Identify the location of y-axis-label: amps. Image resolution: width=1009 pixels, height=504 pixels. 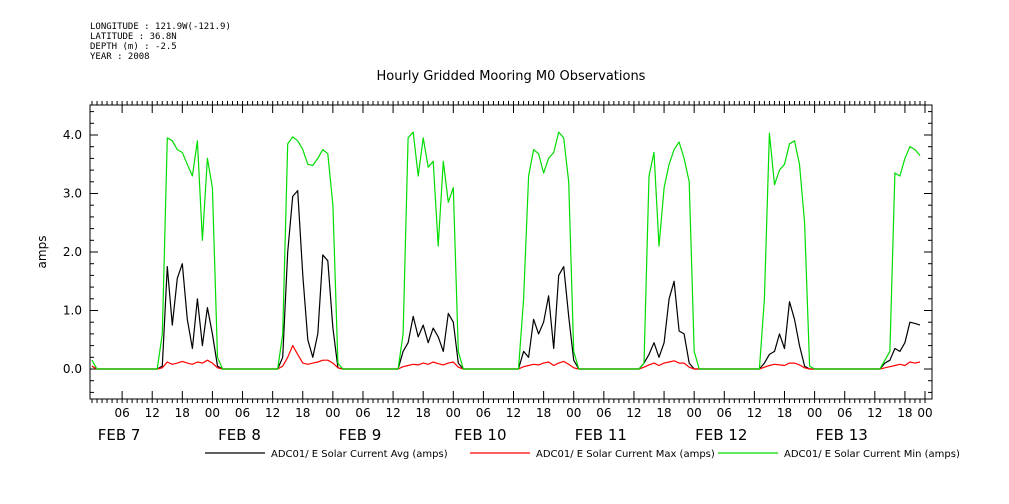
(42, 252).